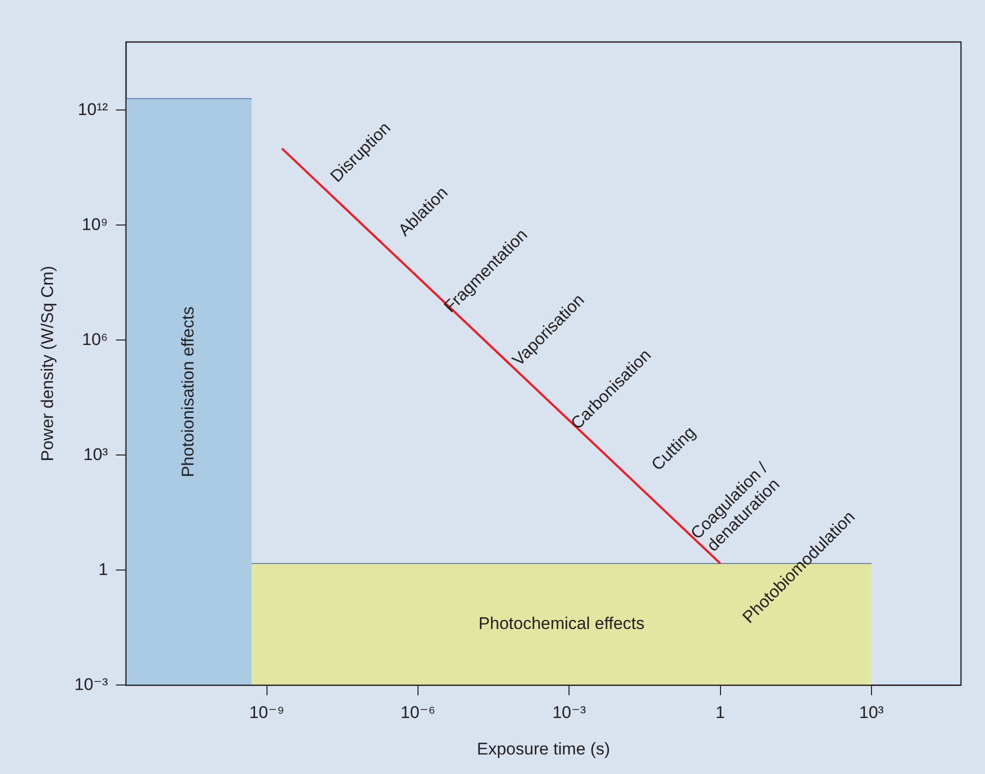 The height and width of the screenshot is (774, 985). I want to click on y-tick-label: 10¹², so click(93, 109).